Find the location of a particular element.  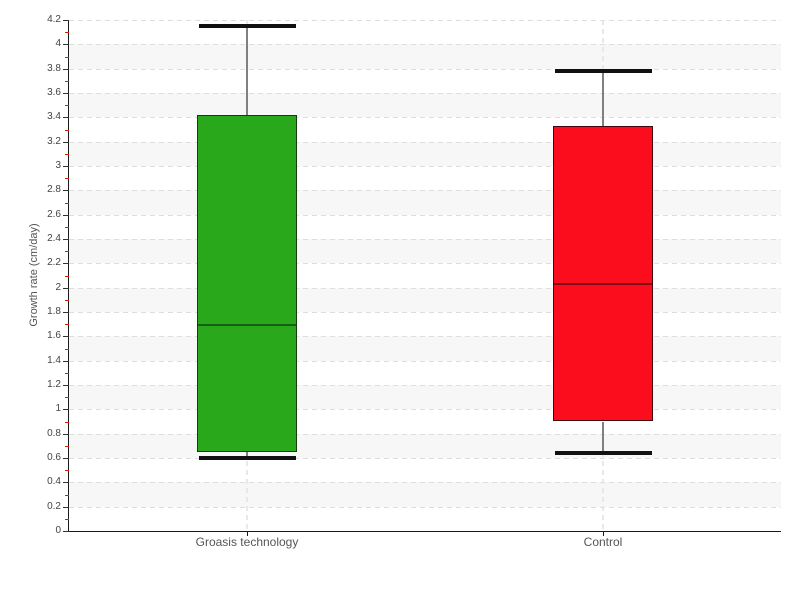

y-tick-label: 1 is located at coordinates (58, 409).